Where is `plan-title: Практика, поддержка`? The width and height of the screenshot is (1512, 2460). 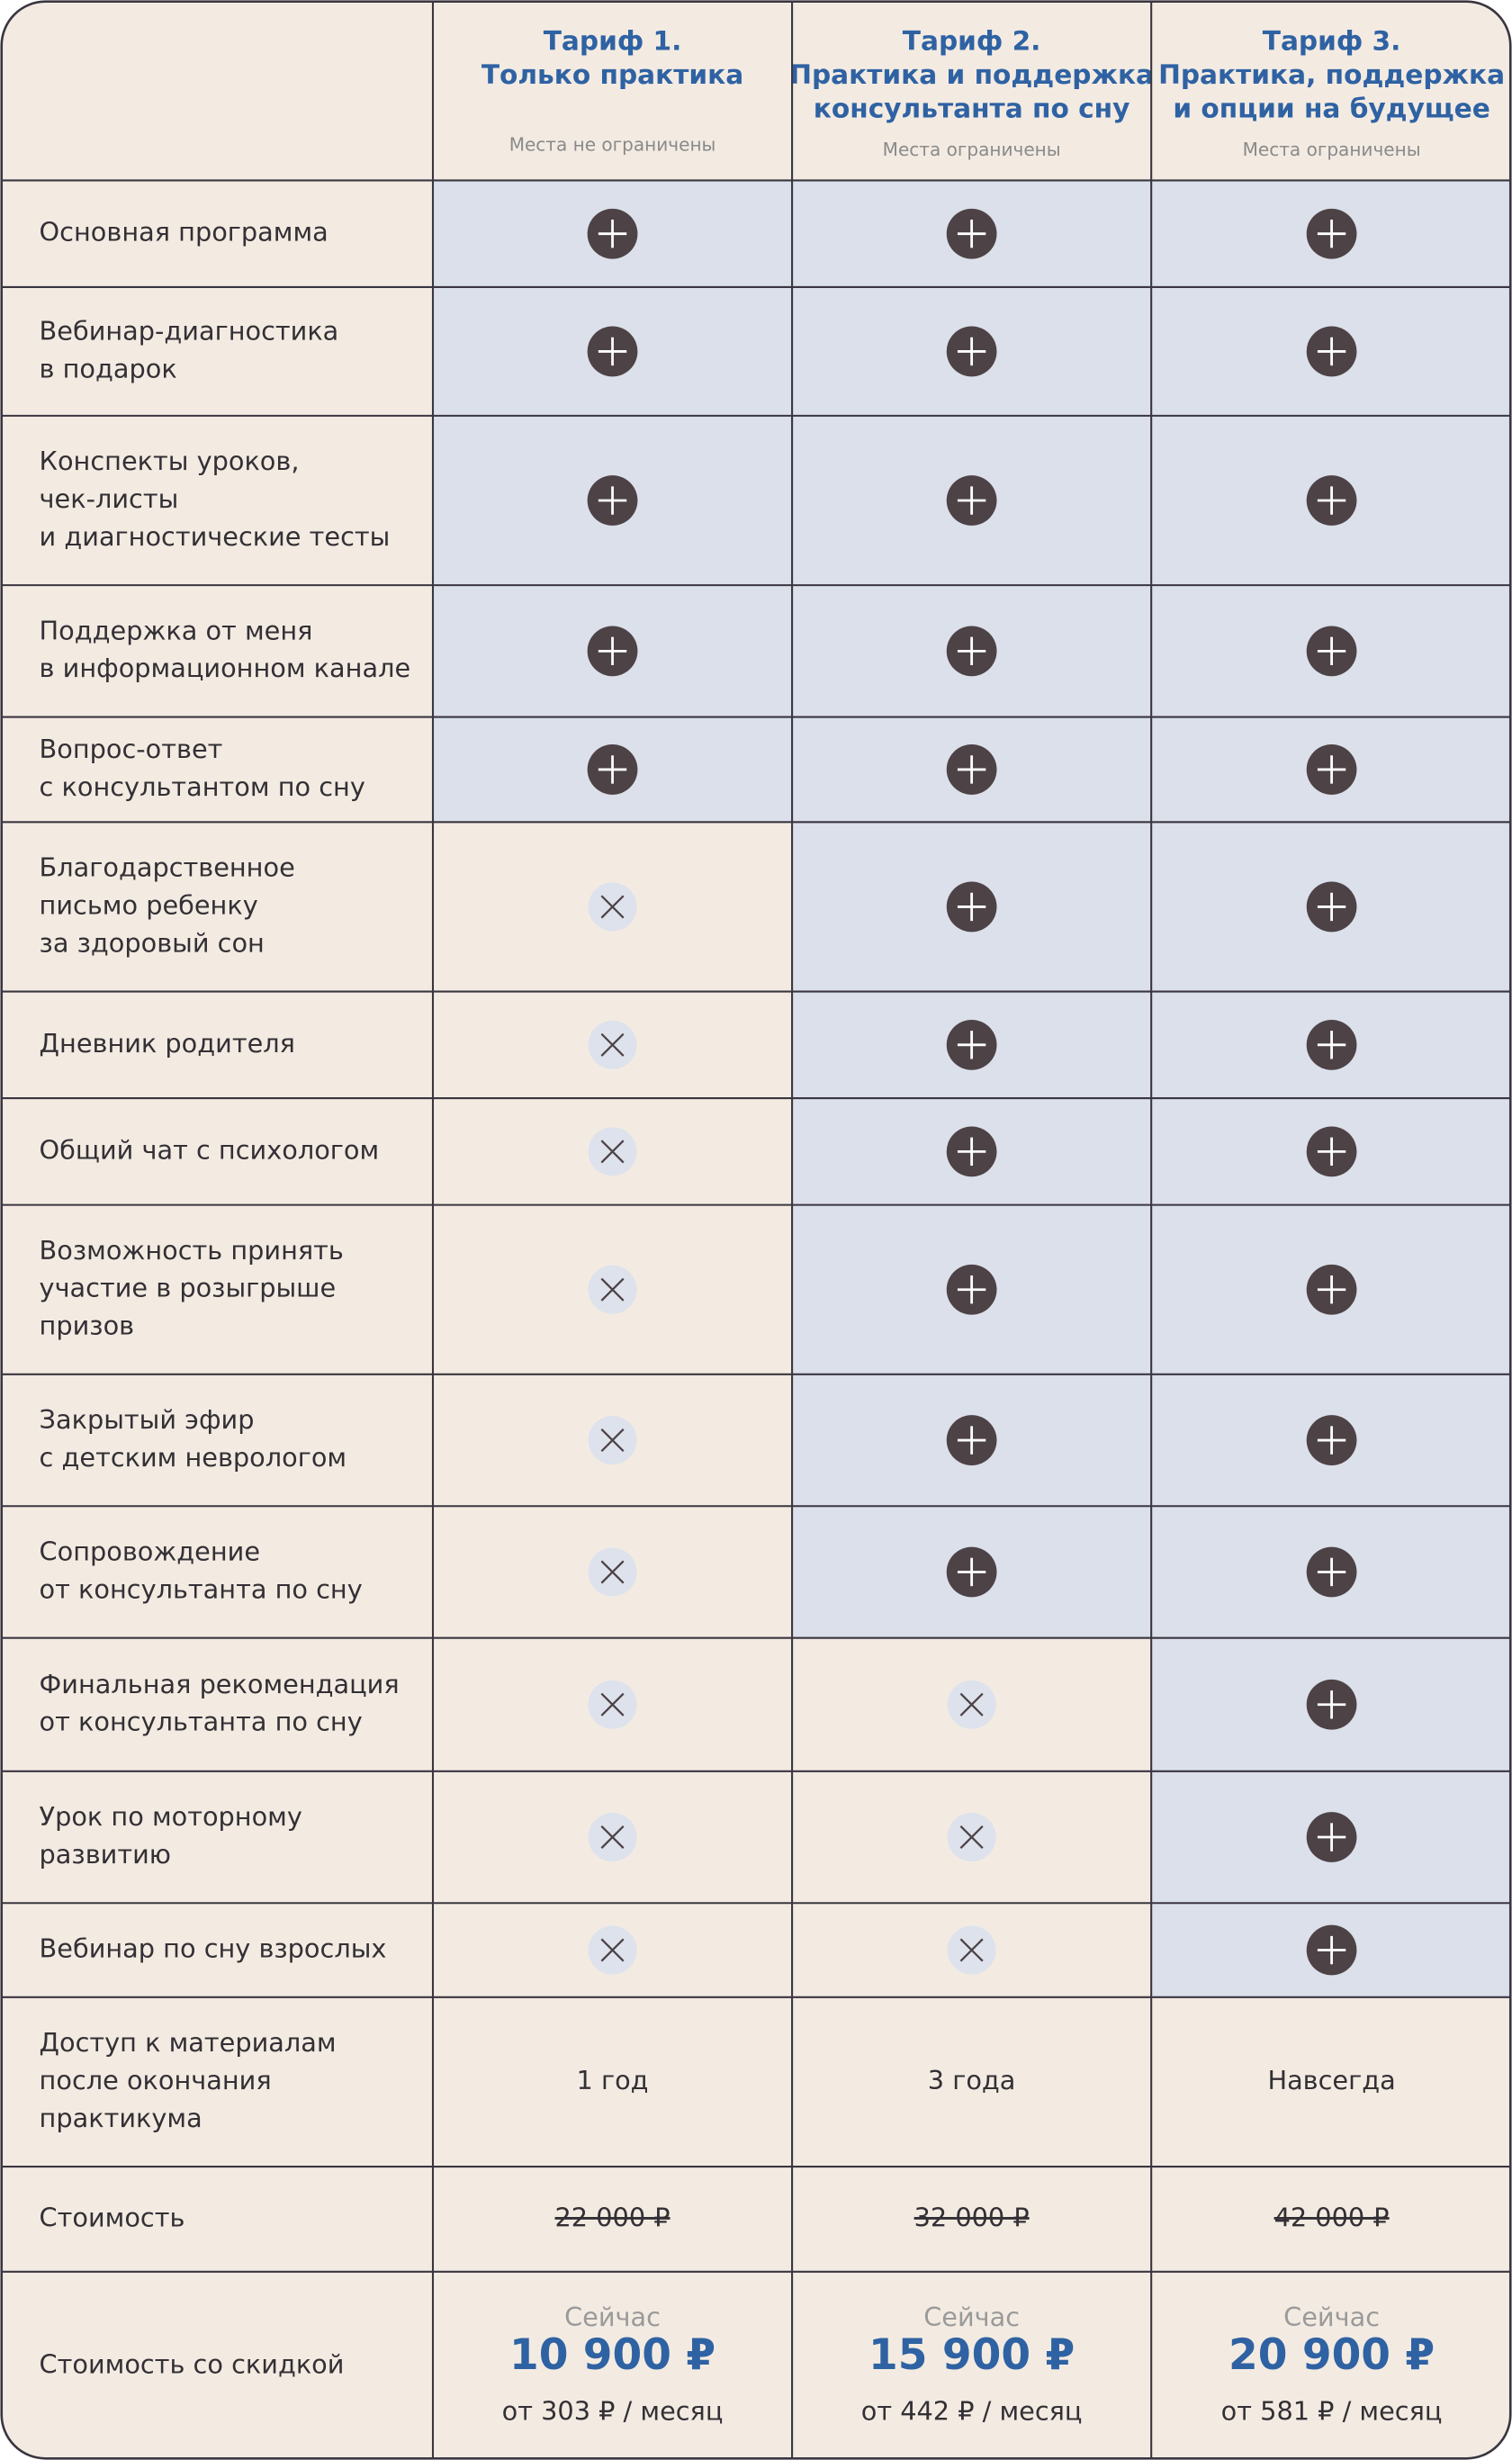
plan-title: Практика, поддержка is located at coordinates (1332, 75).